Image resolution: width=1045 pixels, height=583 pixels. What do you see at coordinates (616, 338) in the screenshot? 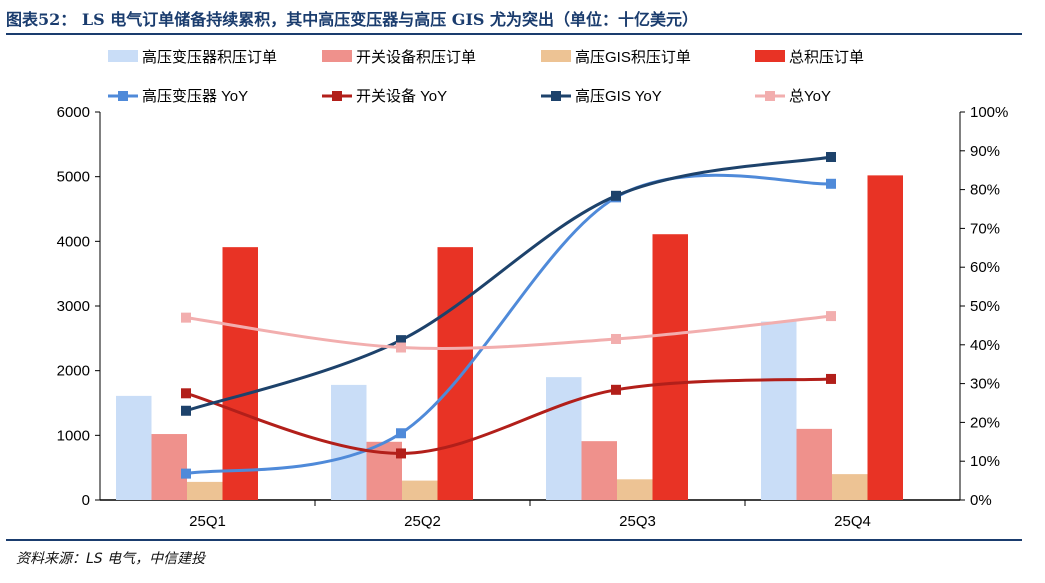
I see `marker-4-25Q3` at bounding box center [616, 338].